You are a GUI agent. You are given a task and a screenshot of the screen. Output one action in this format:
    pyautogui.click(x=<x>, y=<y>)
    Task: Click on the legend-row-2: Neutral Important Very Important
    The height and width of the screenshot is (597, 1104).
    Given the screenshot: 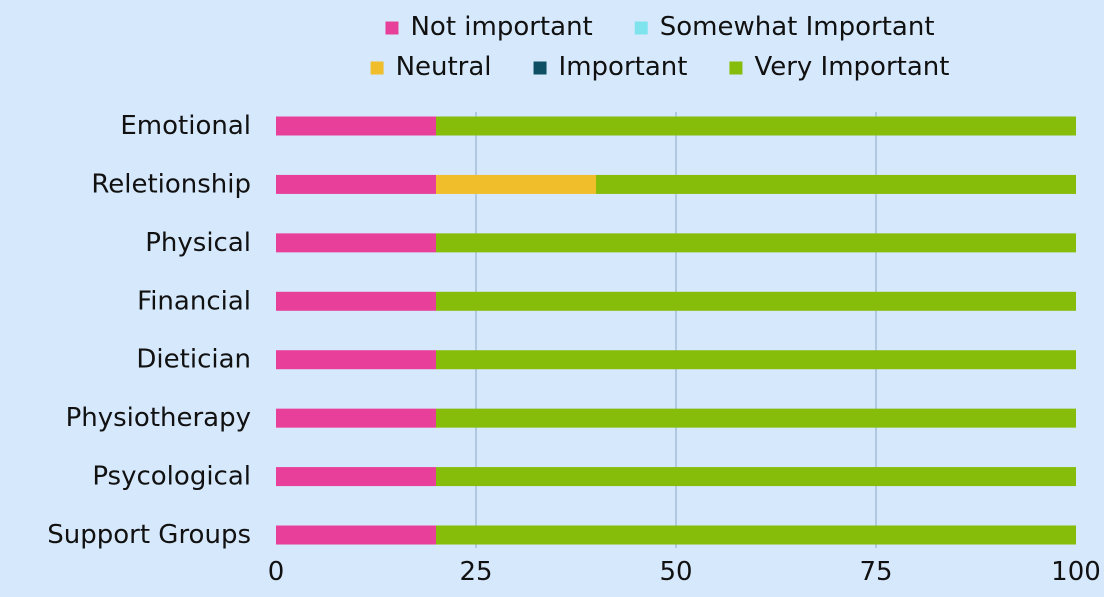 What is the action you would take?
    pyautogui.click(x=659, y=67)
    